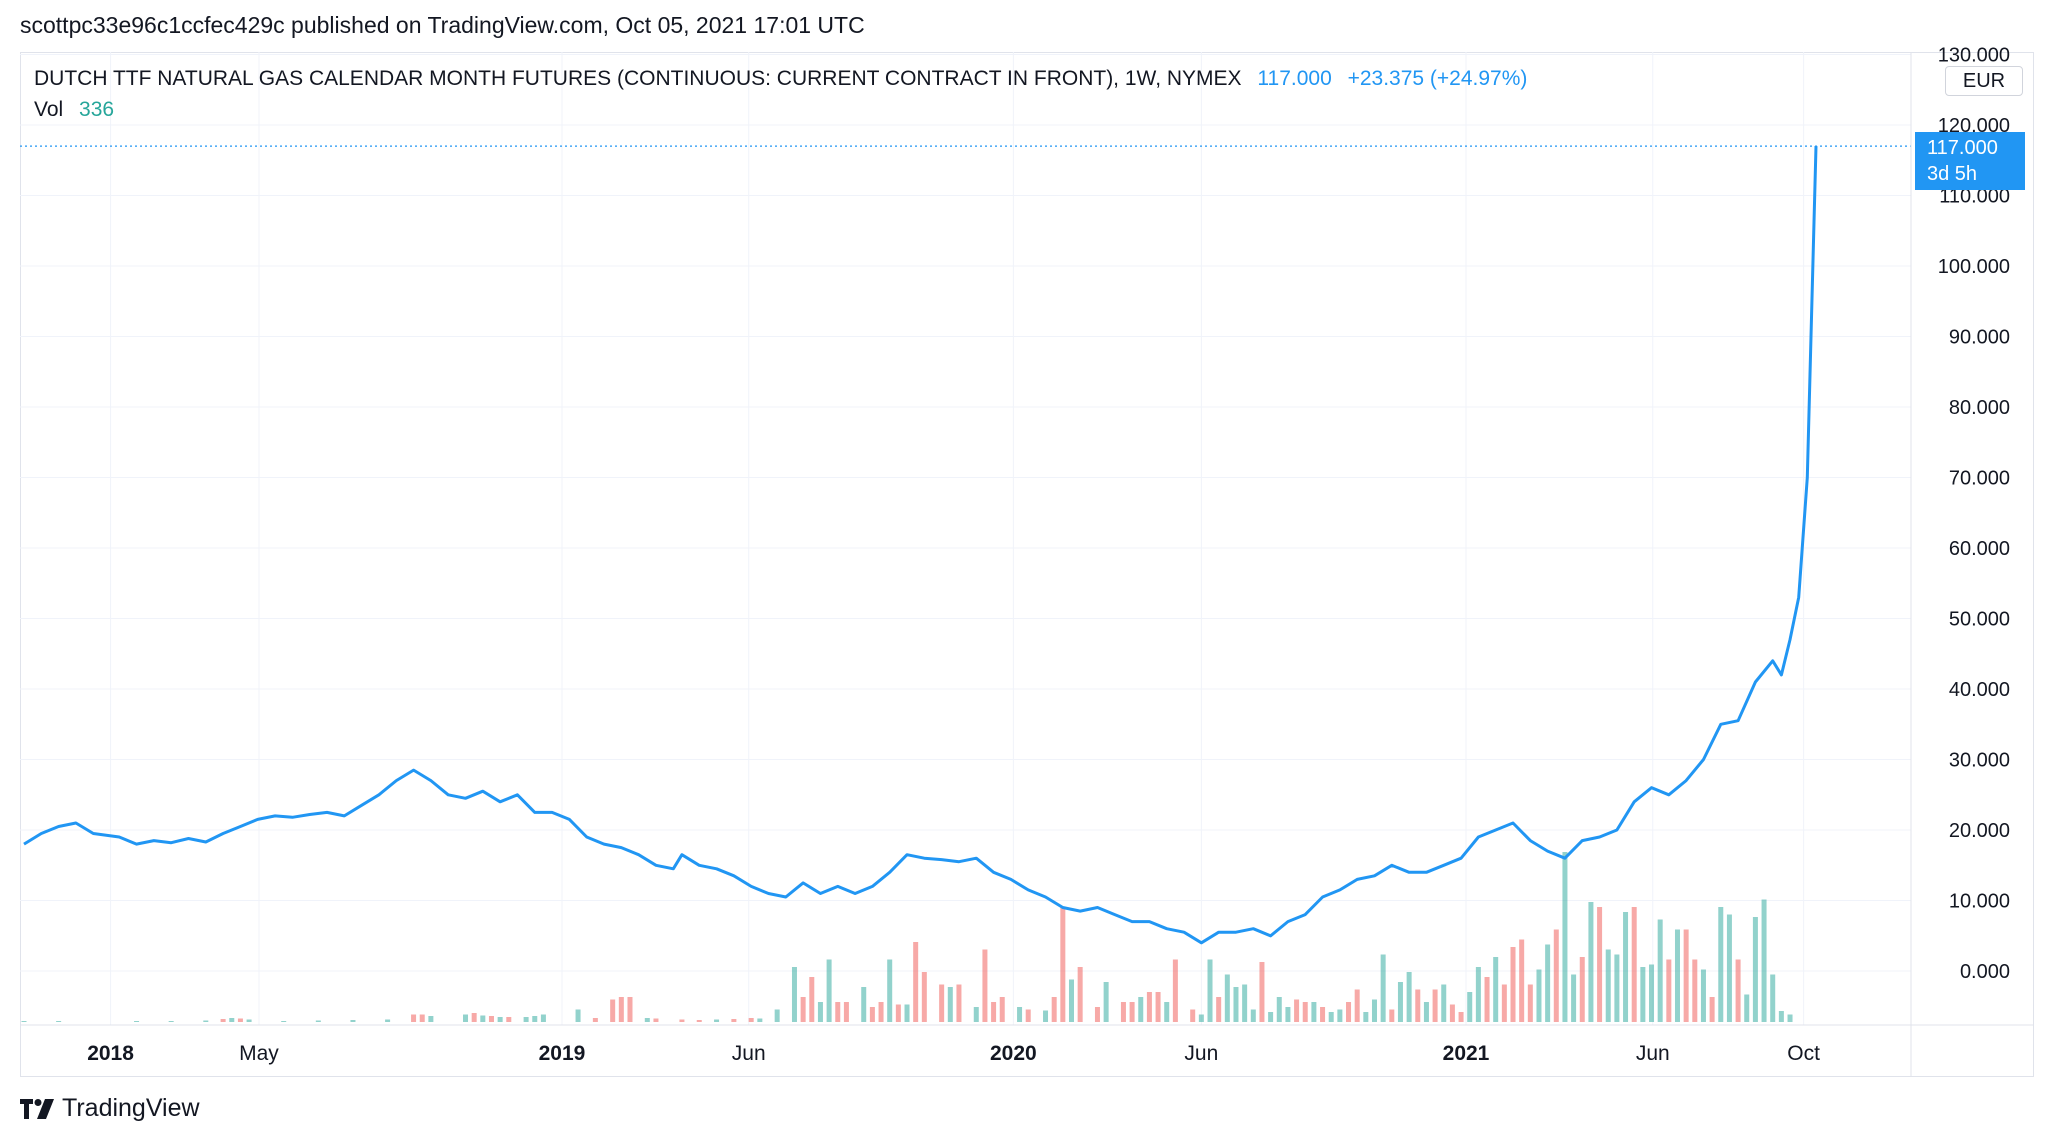  What do you see at coordinates (1985, 972) in the screenshot?
I see `y-tick-label: 0.000` at bounding box center [1985, 972].